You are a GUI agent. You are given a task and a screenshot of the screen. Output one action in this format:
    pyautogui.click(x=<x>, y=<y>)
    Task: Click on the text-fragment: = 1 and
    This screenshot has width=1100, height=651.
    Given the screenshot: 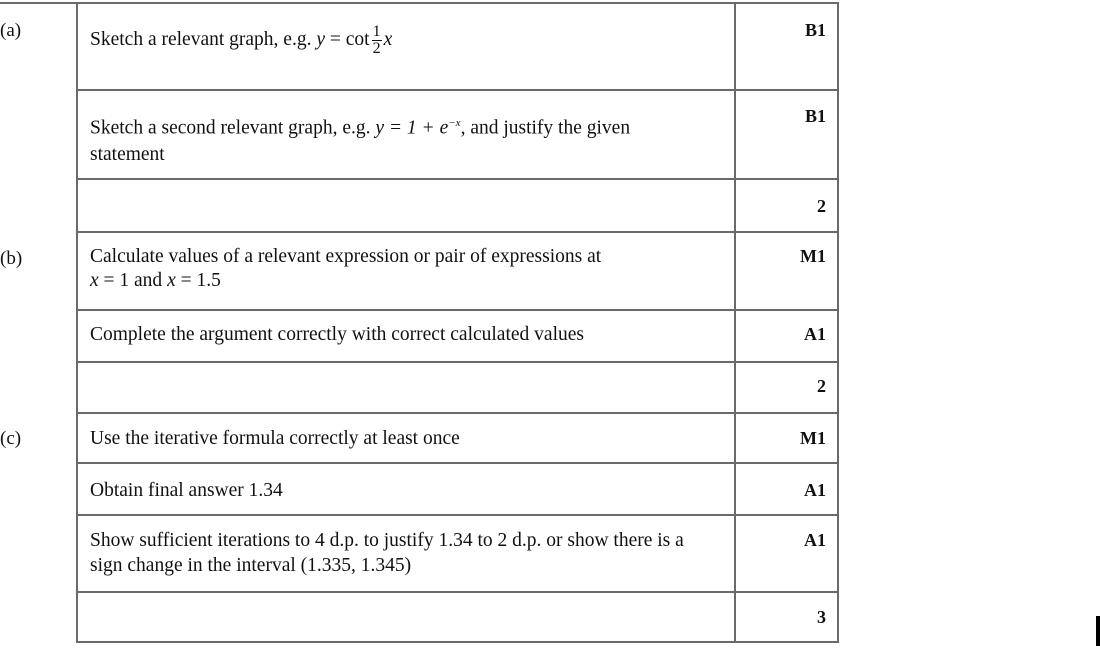 What is the action you would take?
    pyautogui.click(x=133, y=280)
    